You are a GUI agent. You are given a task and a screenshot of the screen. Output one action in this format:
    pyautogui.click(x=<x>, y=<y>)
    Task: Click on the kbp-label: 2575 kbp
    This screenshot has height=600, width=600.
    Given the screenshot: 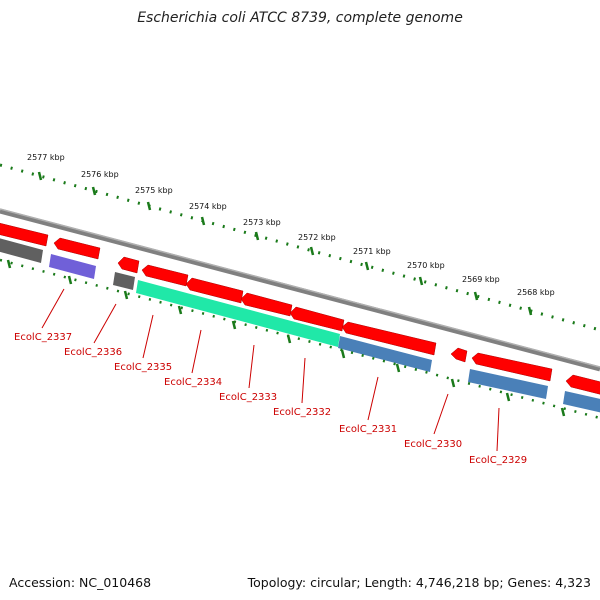 What is the action you would take?
    pyautogui.click(x=154, y=190)
    